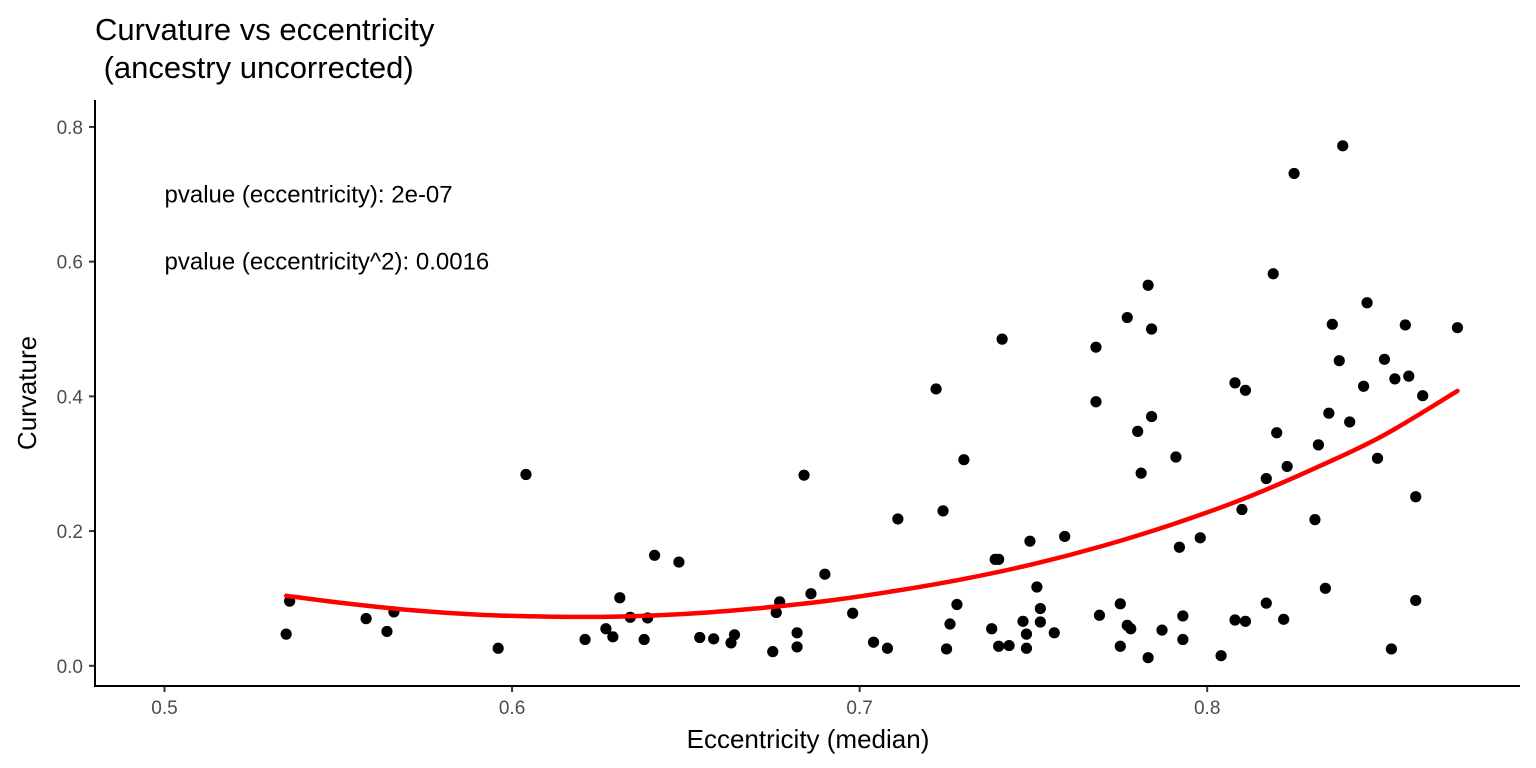 The height and width of the screenshot is (768, 1536). I want to click on annotation-pvalue-quadratic: pvalue (eccentricity^2): 0.0016, so click(327, 262).